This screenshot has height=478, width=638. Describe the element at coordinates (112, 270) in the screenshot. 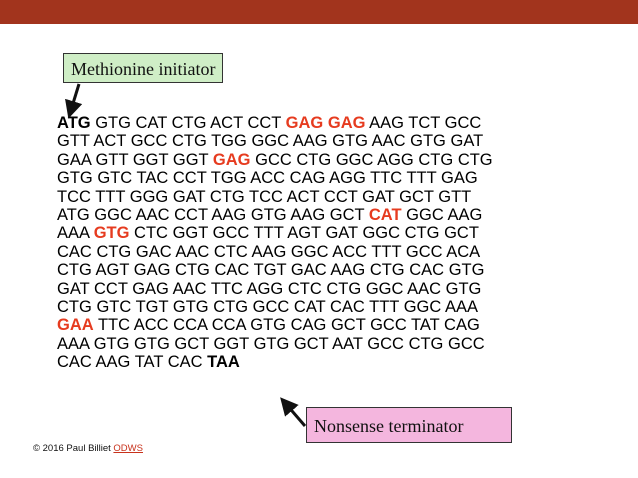

I see `codon: AGT` at that location.